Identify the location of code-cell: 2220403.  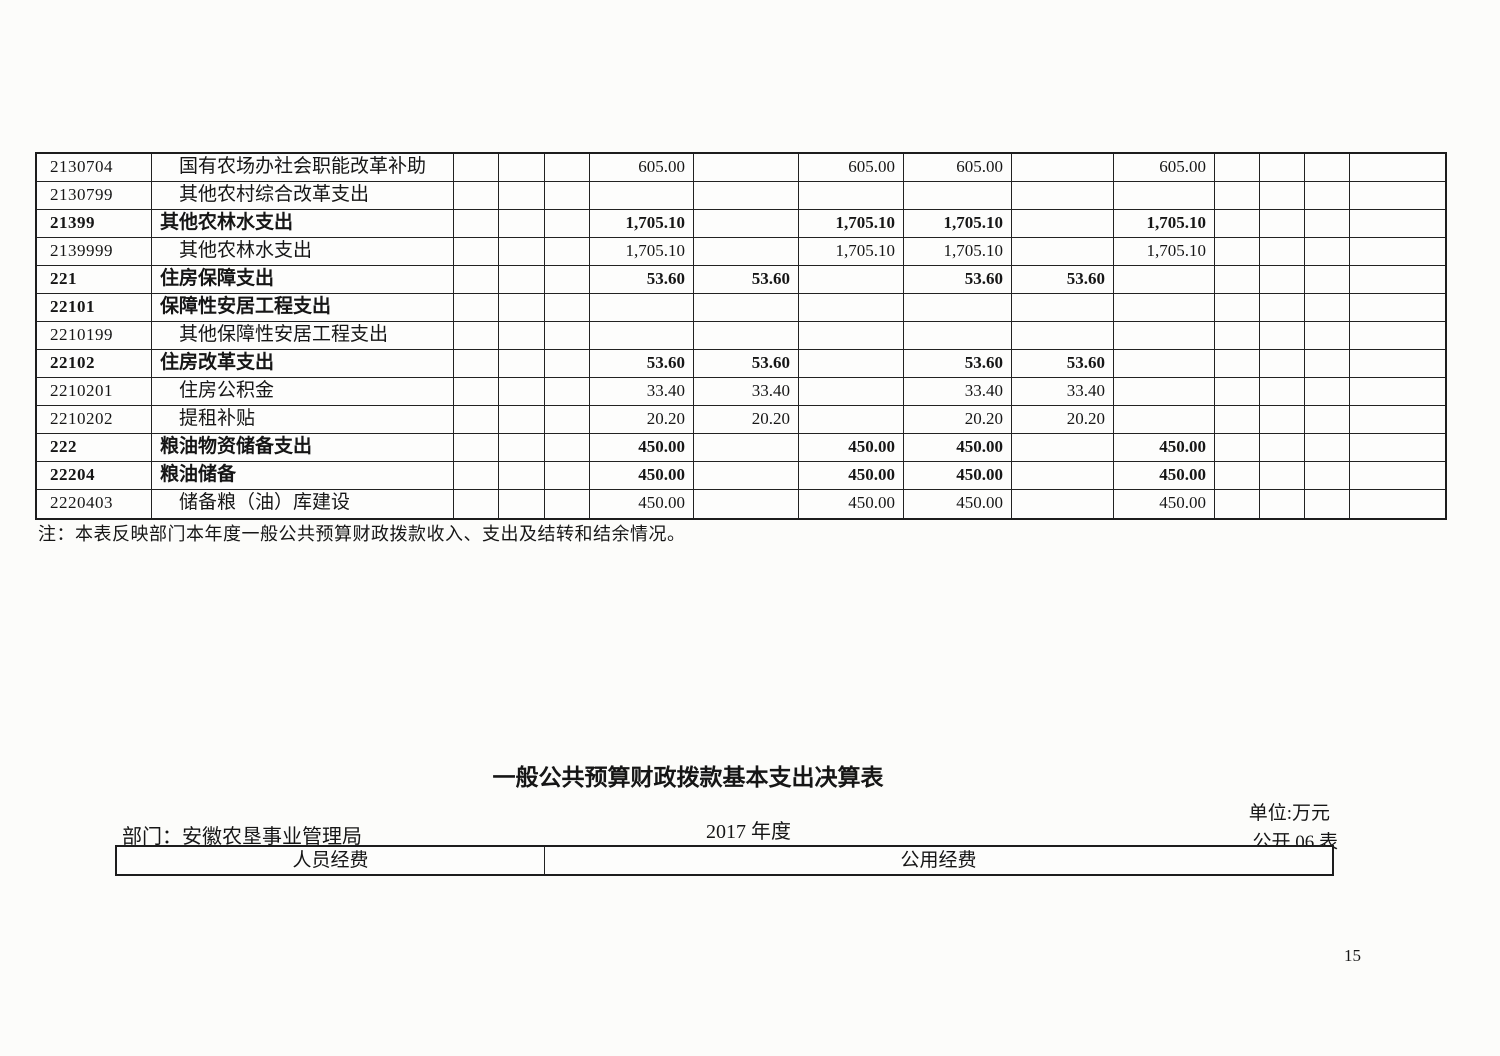
(94, 504).